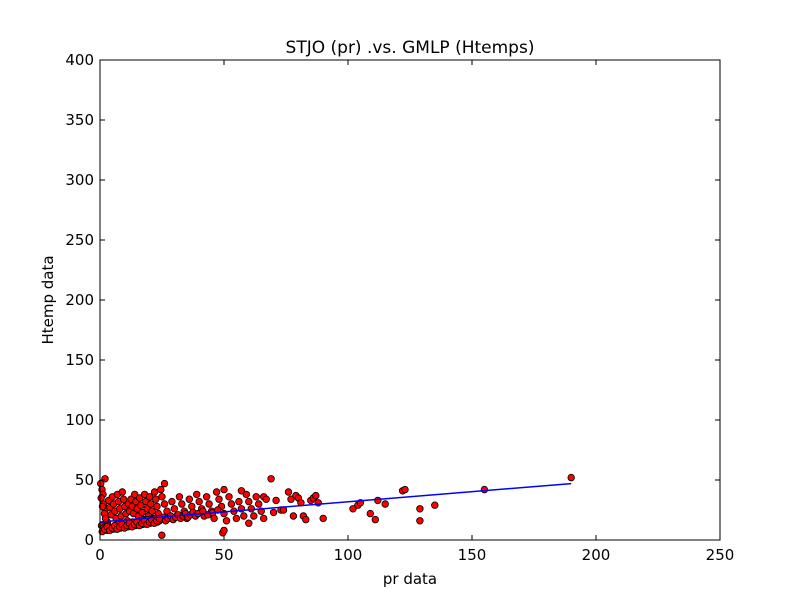 This screenshot has width=800, height=600. What do you see at coordinates (410, 579) in the screenshot?
I see `x-axis-label: pr data` at bounding box center [410, 579].